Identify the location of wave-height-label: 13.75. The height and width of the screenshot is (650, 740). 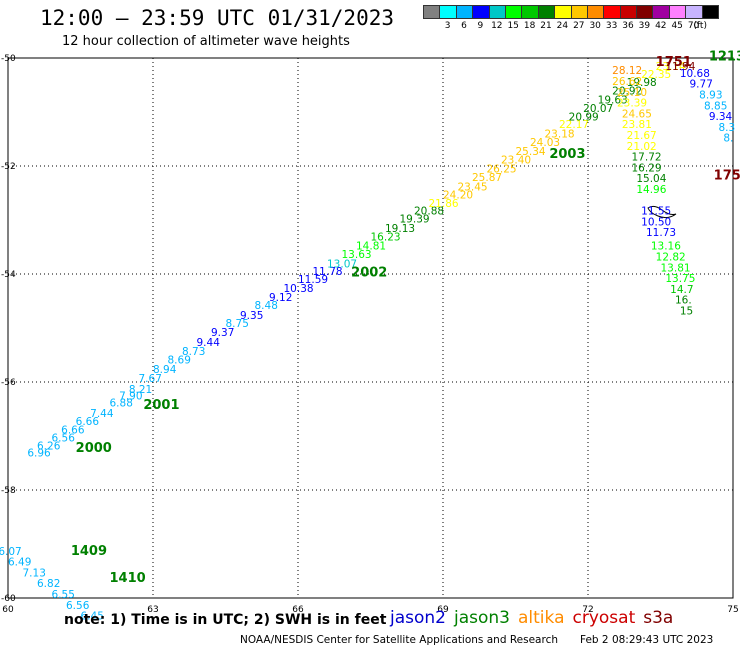
(680, 279).